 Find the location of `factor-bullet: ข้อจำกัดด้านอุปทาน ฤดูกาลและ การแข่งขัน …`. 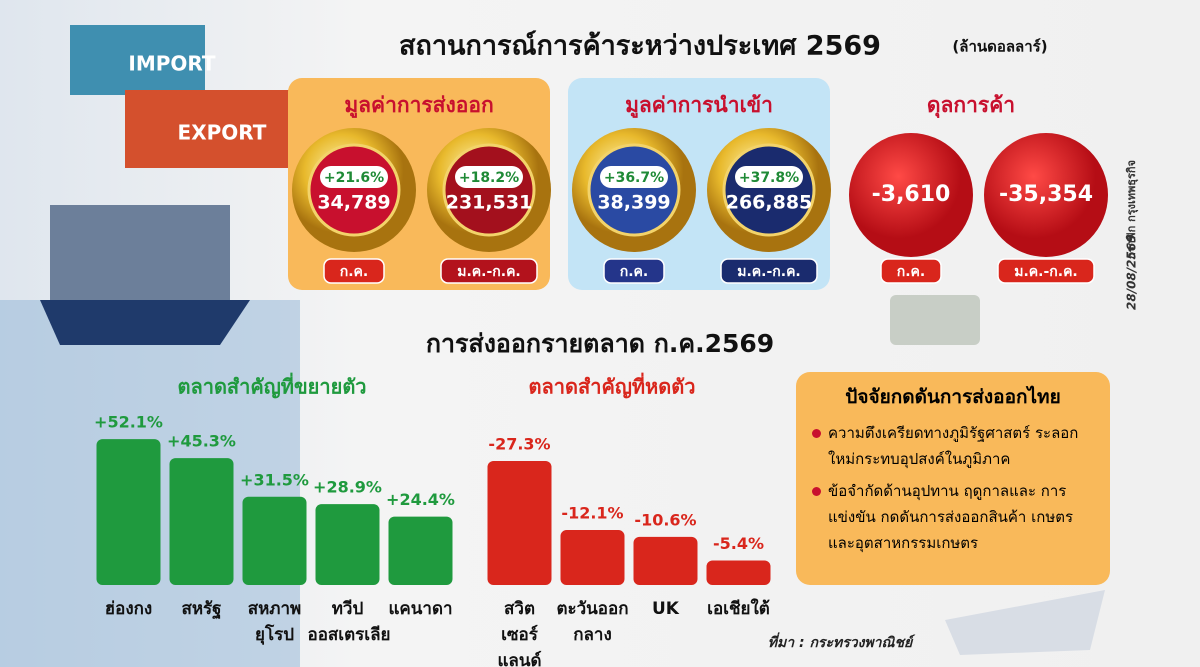

factor-bullet: ข้อจำกัดด้านอุปทาน ฤดูกาลและ การแข่งขัน … is located at coordinates (953, 517).